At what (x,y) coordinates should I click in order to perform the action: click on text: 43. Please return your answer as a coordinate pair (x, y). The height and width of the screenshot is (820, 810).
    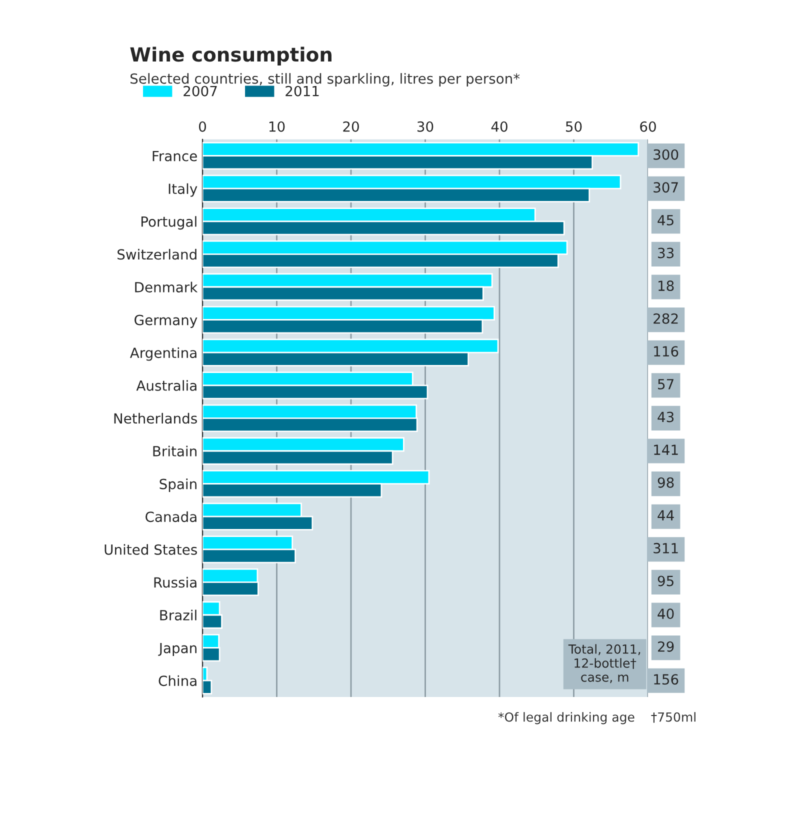
    Looking at the image, I should click on (666, 417).